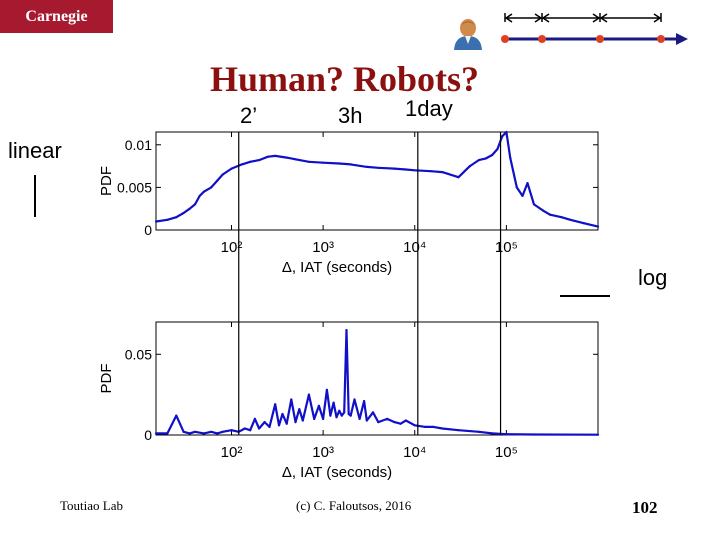  Describe the element at coordinates (653, 277) in the screenshot. I see `label-log: log` at that location.